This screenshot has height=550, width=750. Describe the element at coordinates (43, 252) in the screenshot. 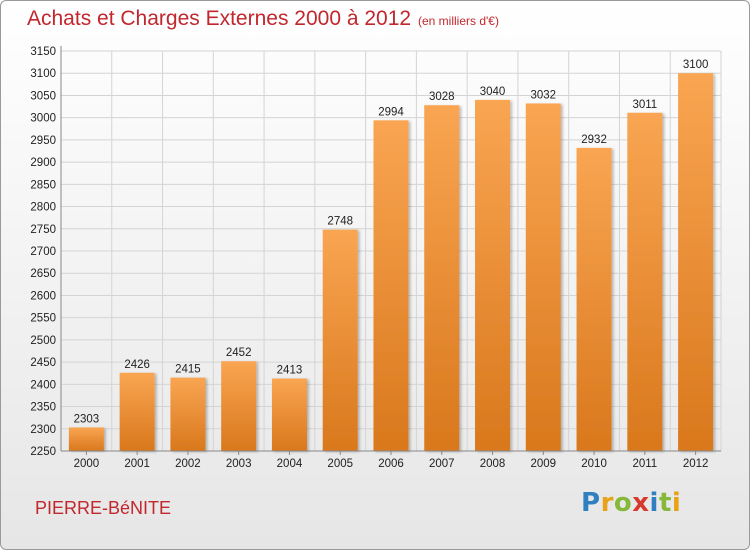

I see `y-tick-label: 2700` at that location.